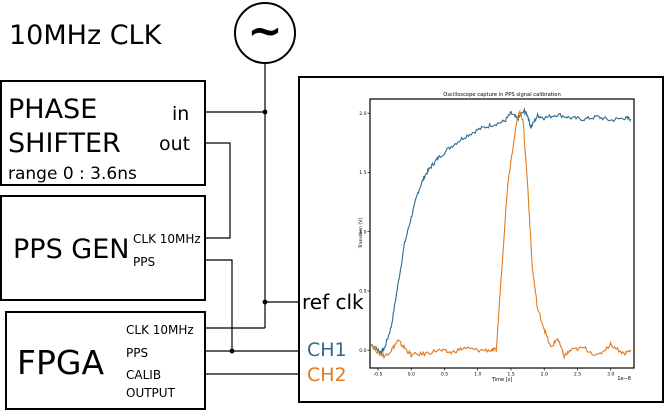  I want to click on fpga-calib-port: CALIB, so click(144, 375).